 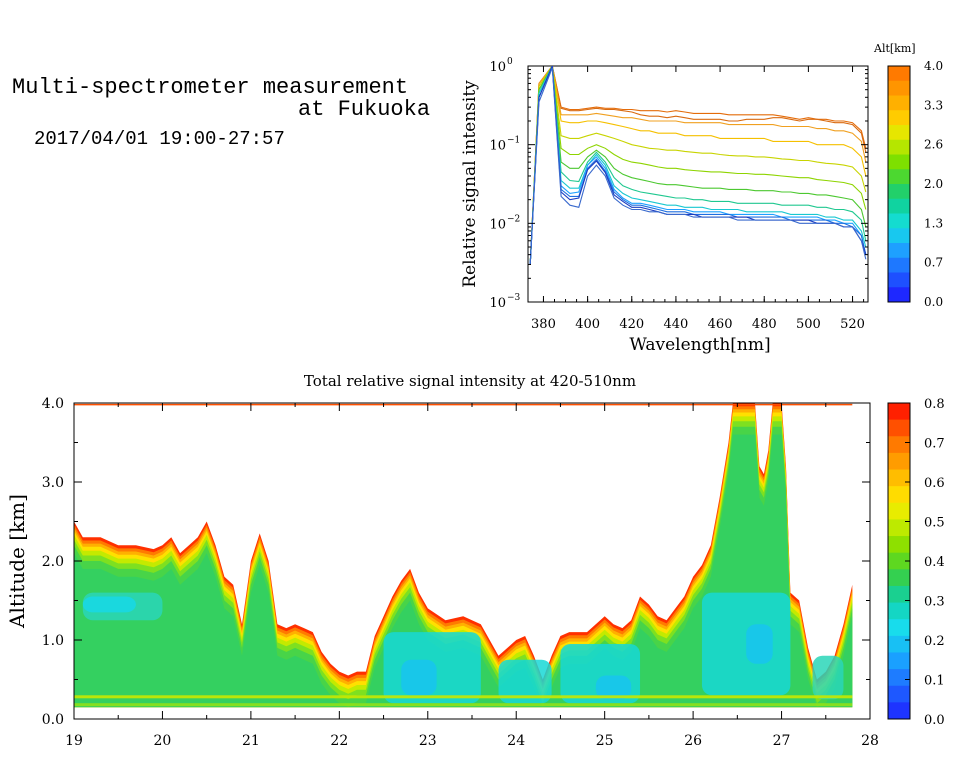 I want to click on colorbar-tick-label: 0.3, so click(x=934, y=602).